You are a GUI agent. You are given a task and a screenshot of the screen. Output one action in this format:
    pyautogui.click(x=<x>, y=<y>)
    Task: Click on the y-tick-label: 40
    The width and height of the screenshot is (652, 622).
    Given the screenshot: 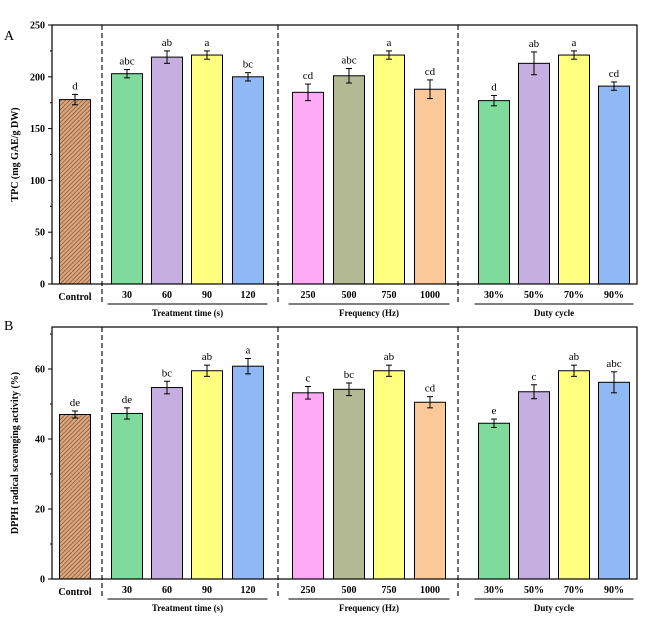 What is the action you would take?
    pyautogui.click(x=40, y=440)
    